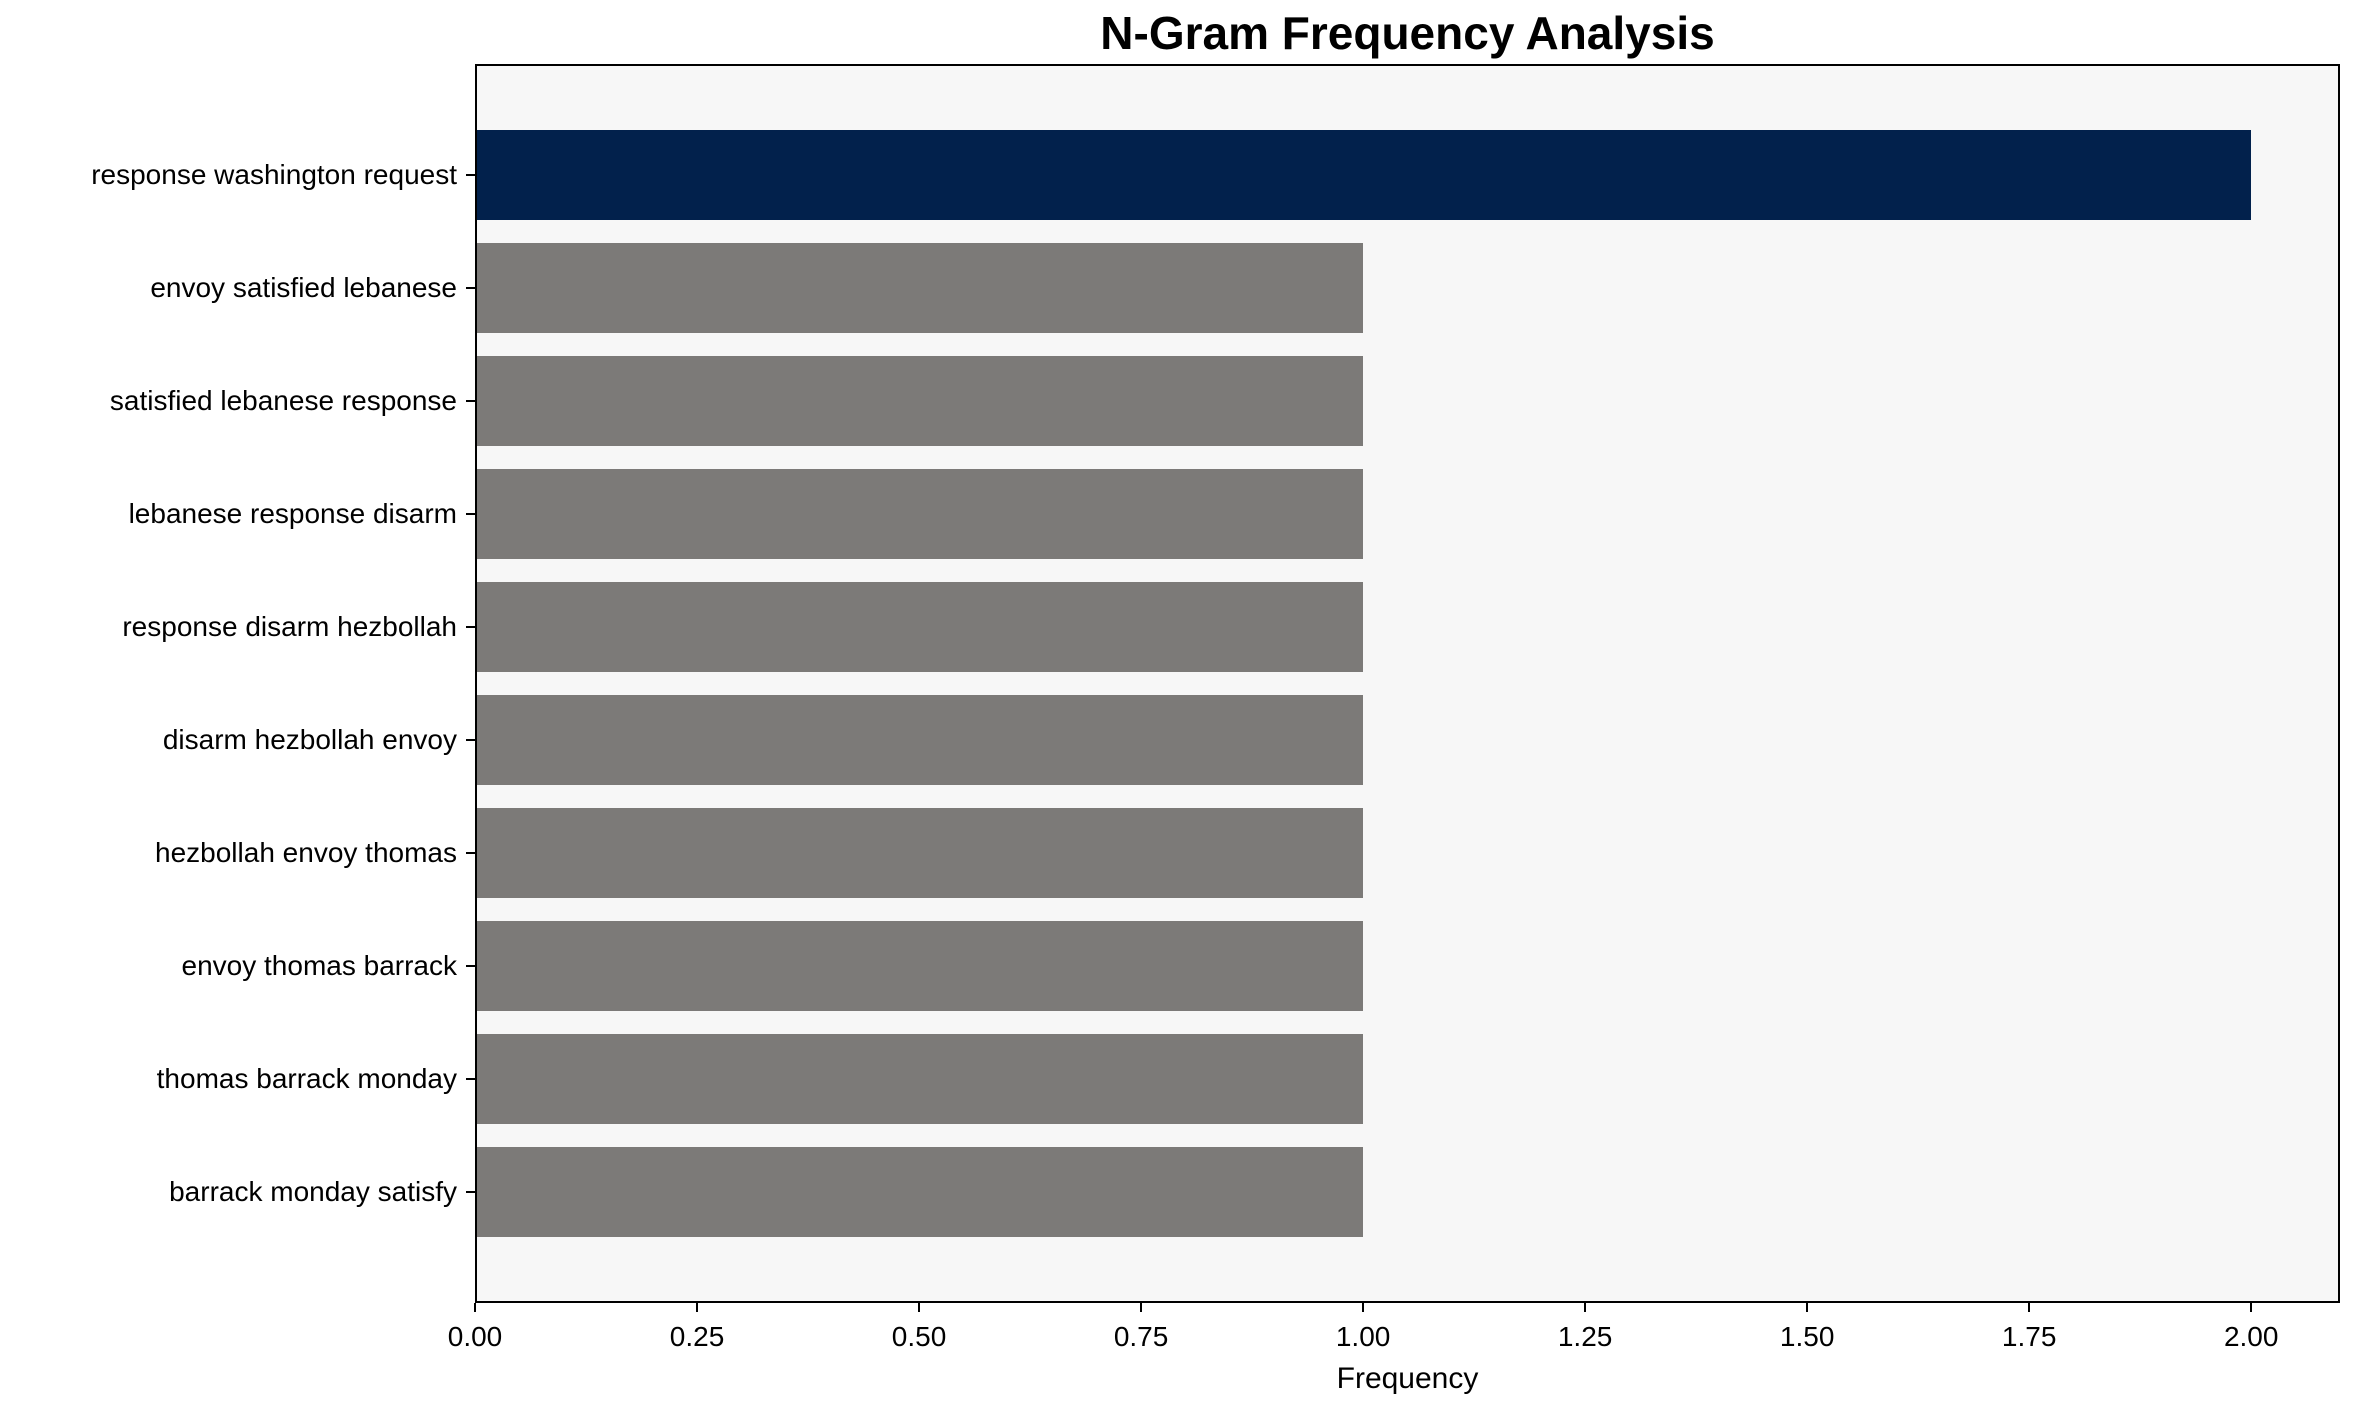  Describe the element at coordinates (2251, 1336) in the screenshot. I see `x-tick-label: 2.00` at that location.